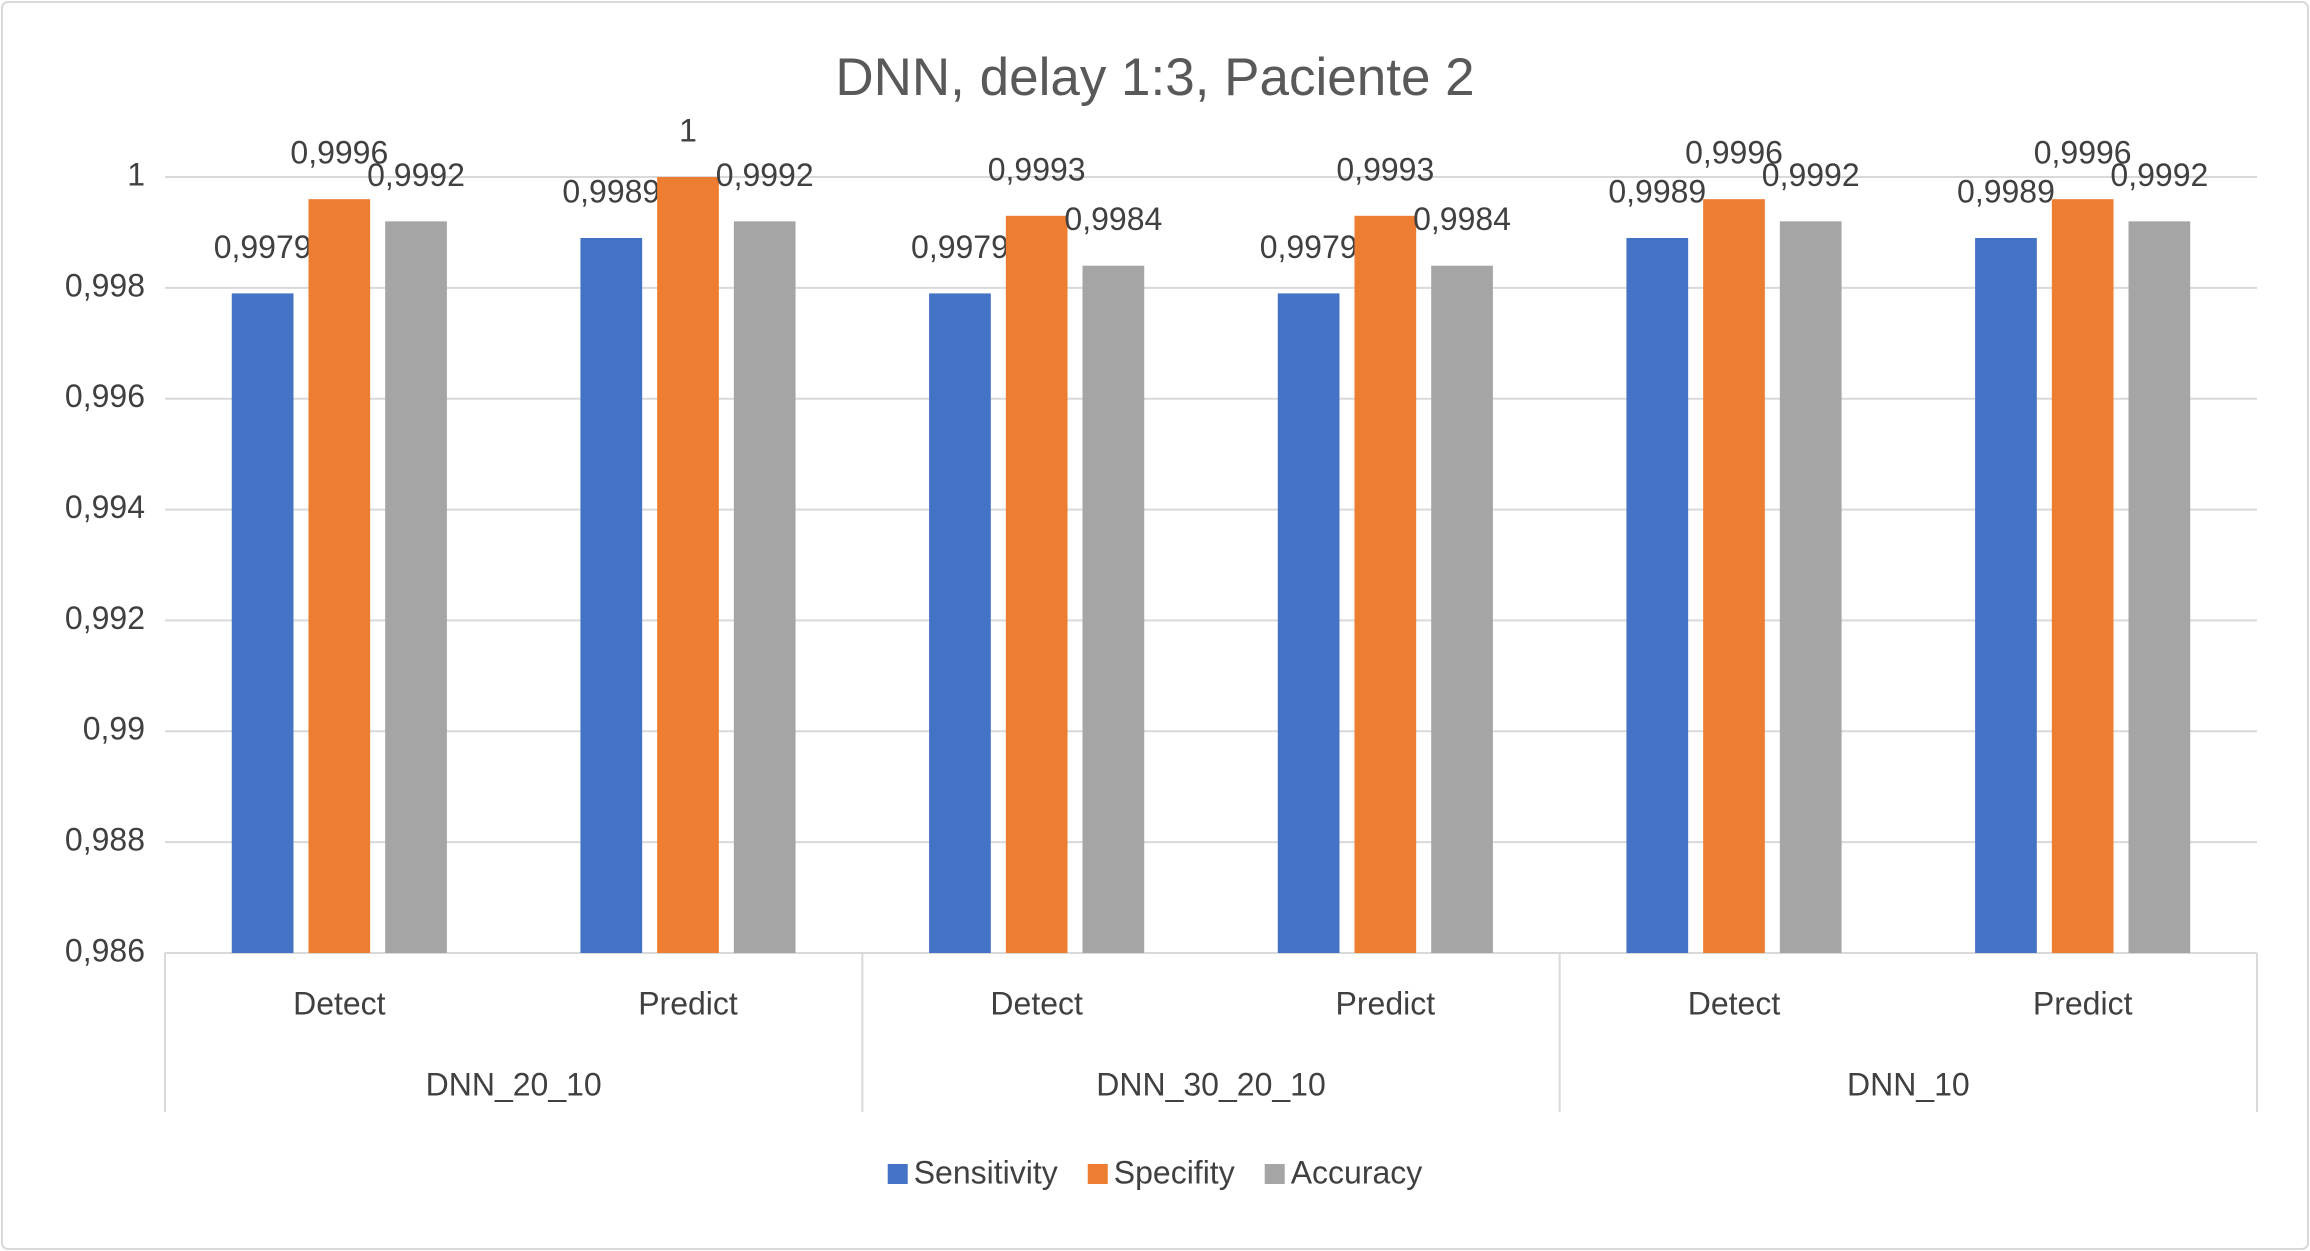  I want to click on y-tick-label: 1, so click(136, 174).